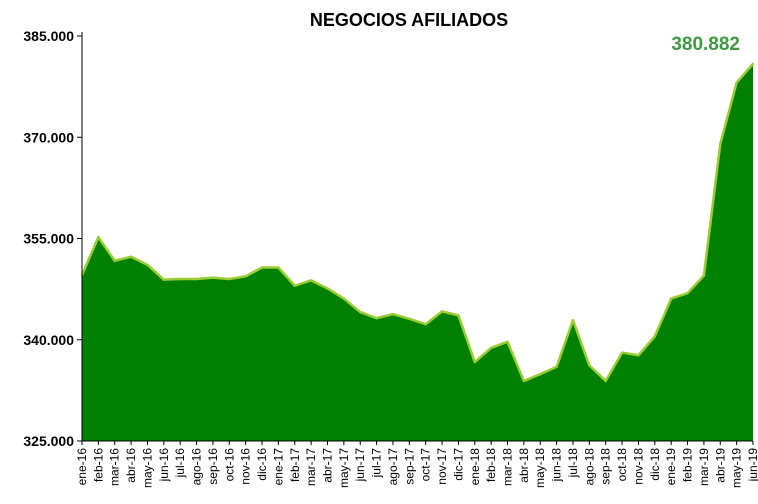 This screenshot has width=758, height=504. I want to click on y-tick-label: 385.000, so click(48, 36).